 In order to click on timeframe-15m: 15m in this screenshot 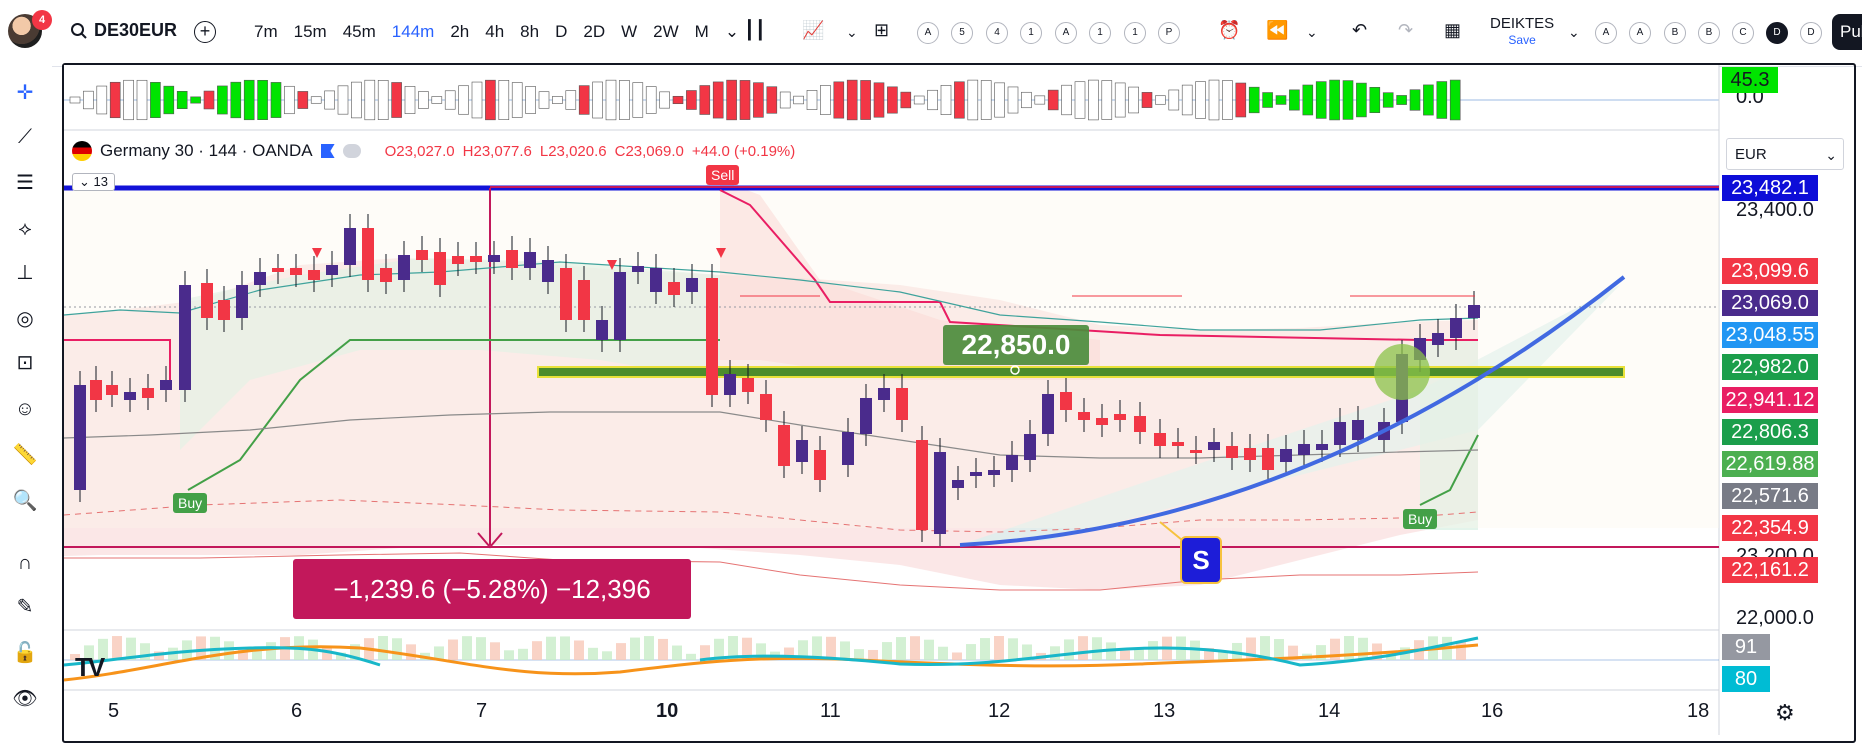, I will do `click(310, 31)`.